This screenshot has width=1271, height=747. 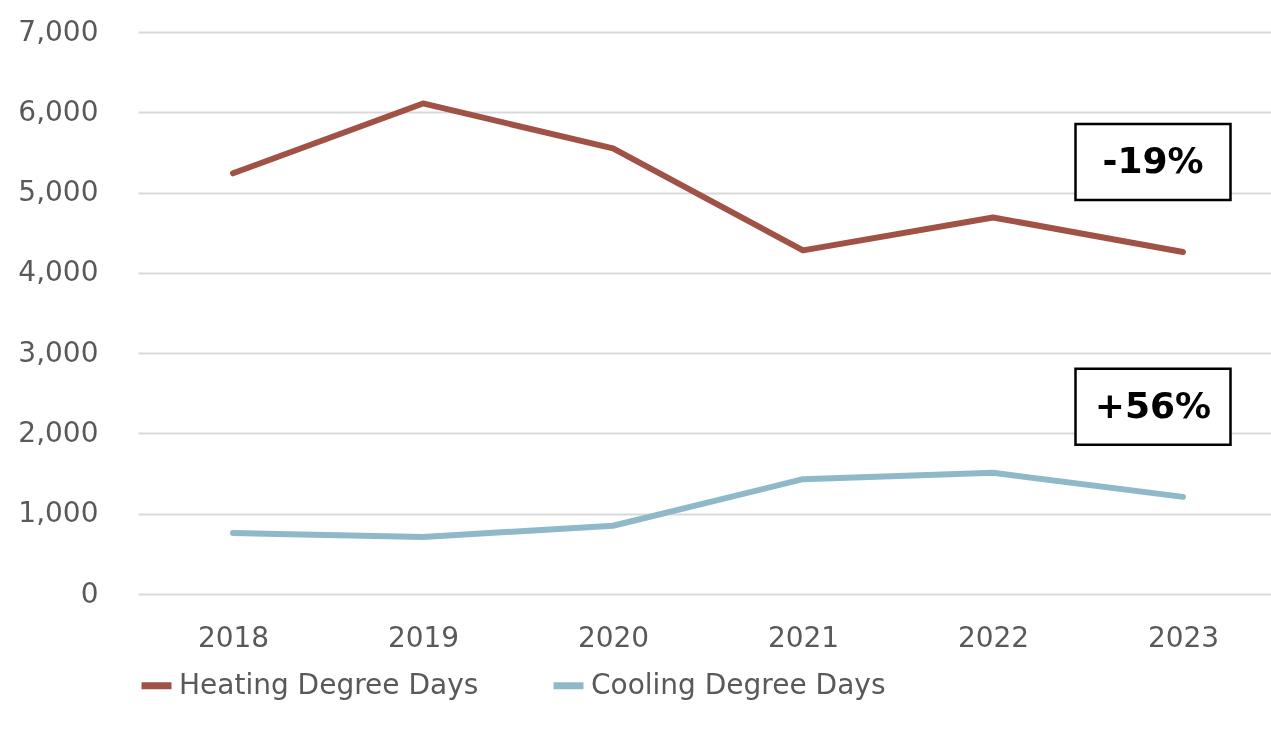 I want to click on y-tick-label: 0, so click(x=89, y=593).